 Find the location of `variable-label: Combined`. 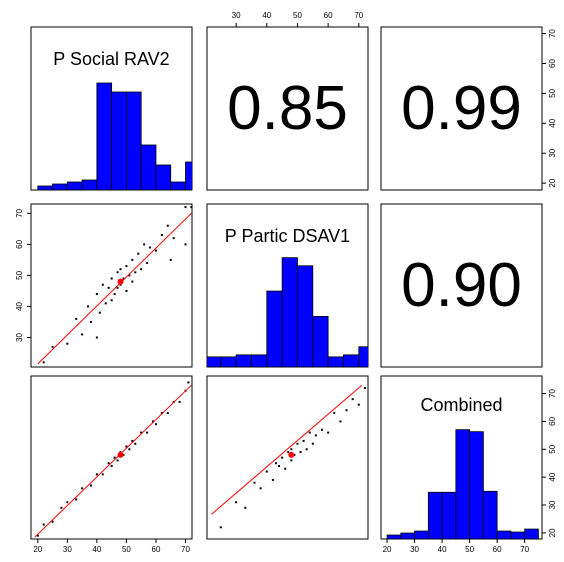

variable-label: Combined is located at coordinates (461, 405).